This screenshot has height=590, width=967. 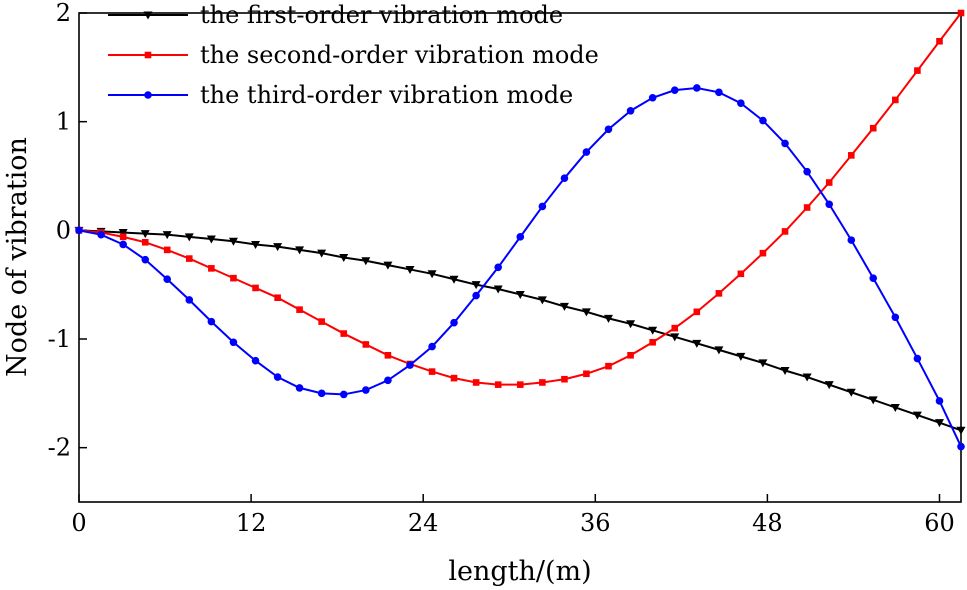 I want to click on y-tick-label: 2, so click(x=63, y=13).